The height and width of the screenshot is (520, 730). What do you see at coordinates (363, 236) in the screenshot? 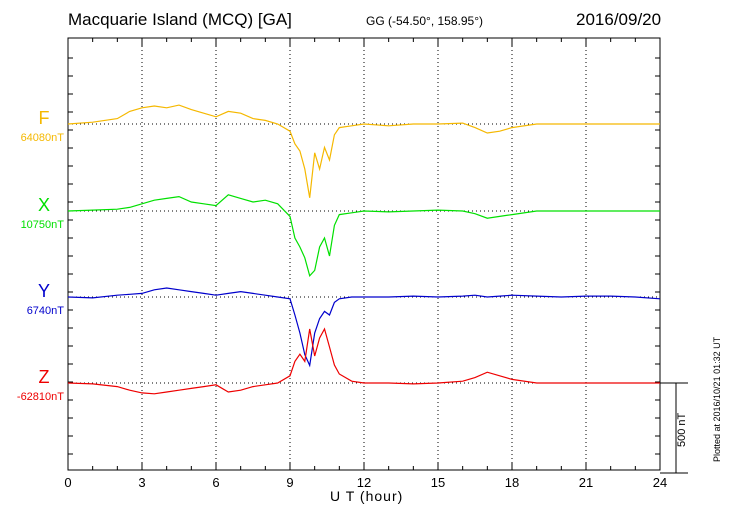
I see `trace-x` at bounding box center [363, 236].